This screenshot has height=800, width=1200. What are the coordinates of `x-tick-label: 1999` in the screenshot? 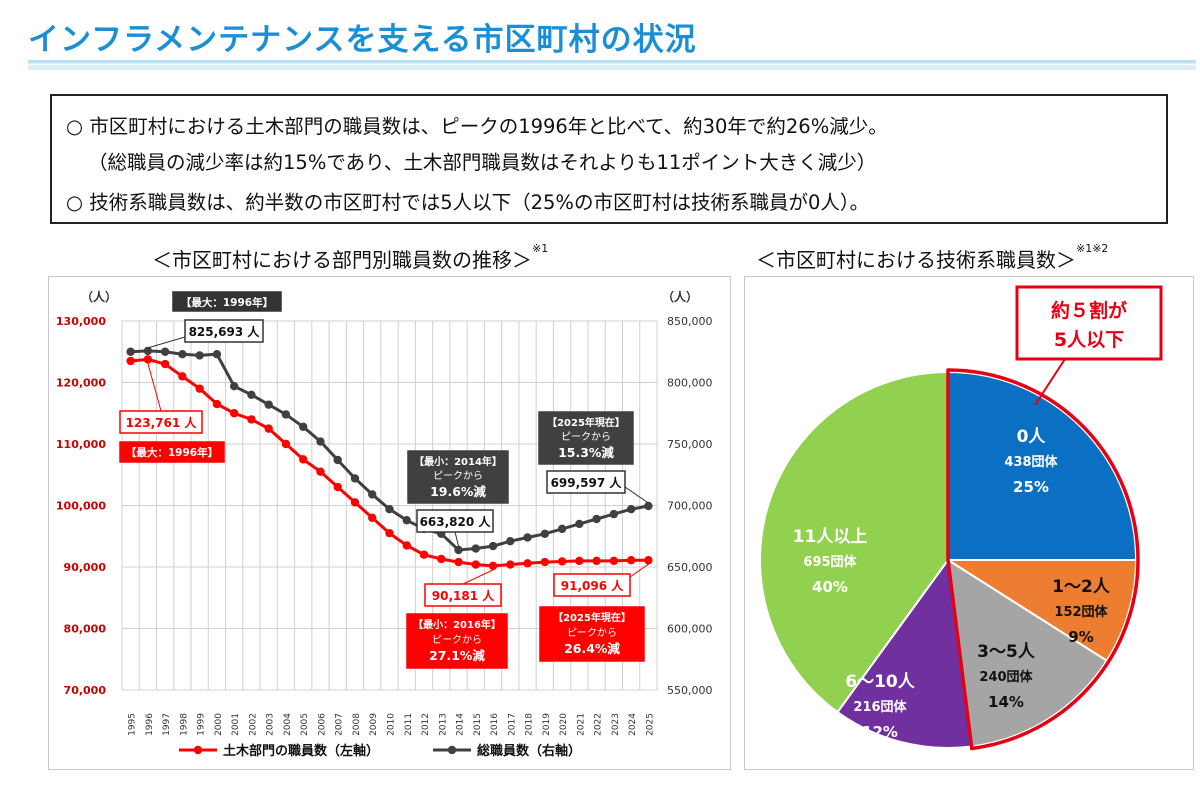 It's located at (202, 724).